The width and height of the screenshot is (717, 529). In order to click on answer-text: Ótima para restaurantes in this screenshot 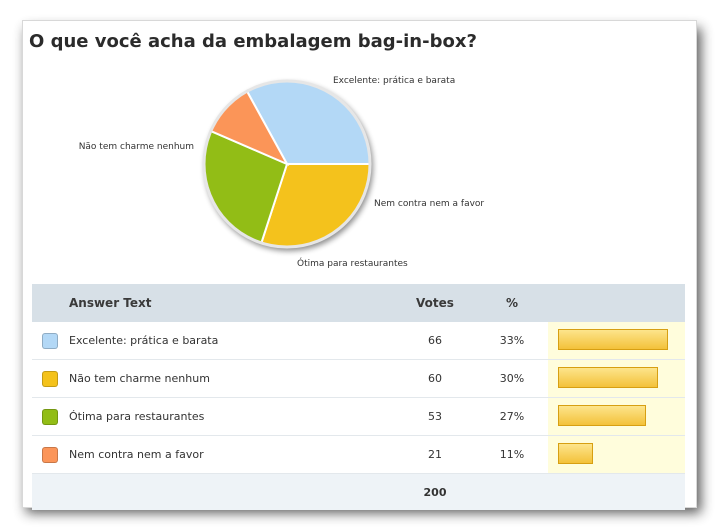, I will do `click(230, 416)`.